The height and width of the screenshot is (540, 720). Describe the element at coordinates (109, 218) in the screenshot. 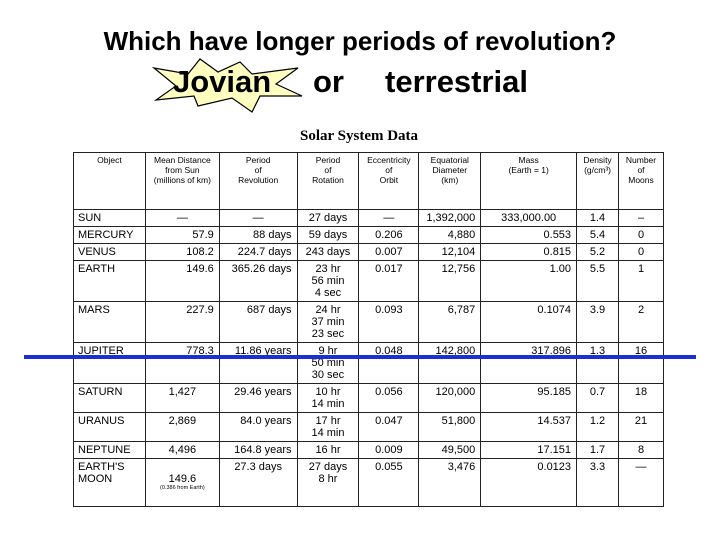

I see `object-cell: SUN` at that location.